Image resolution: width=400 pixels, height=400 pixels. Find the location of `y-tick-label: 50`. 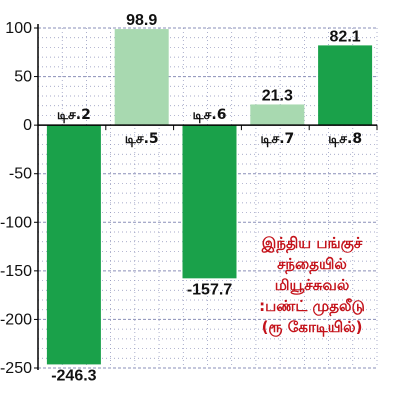

y-tick-label: 50 is located at coordinates (23, 77).